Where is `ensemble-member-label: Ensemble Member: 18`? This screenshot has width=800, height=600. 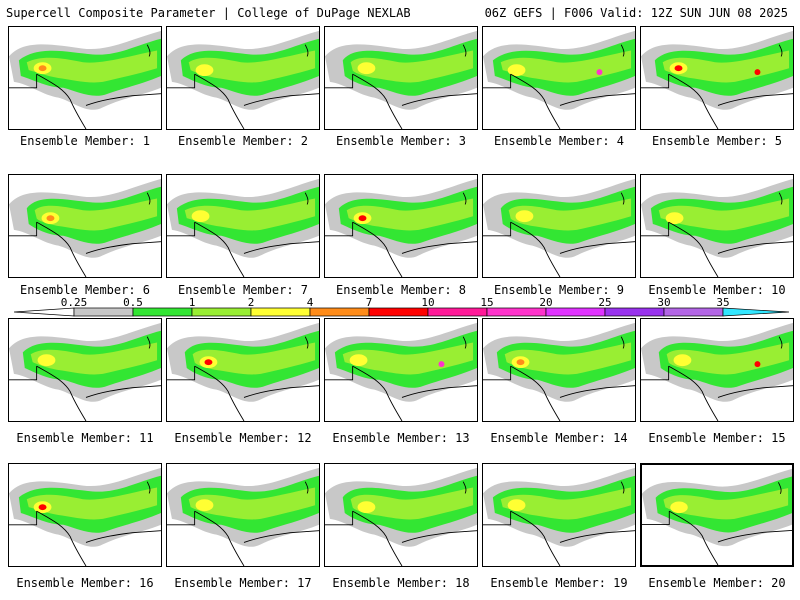 ensemble-member-label: Ensemble Member: 18 is located at coordinates (401, 583).